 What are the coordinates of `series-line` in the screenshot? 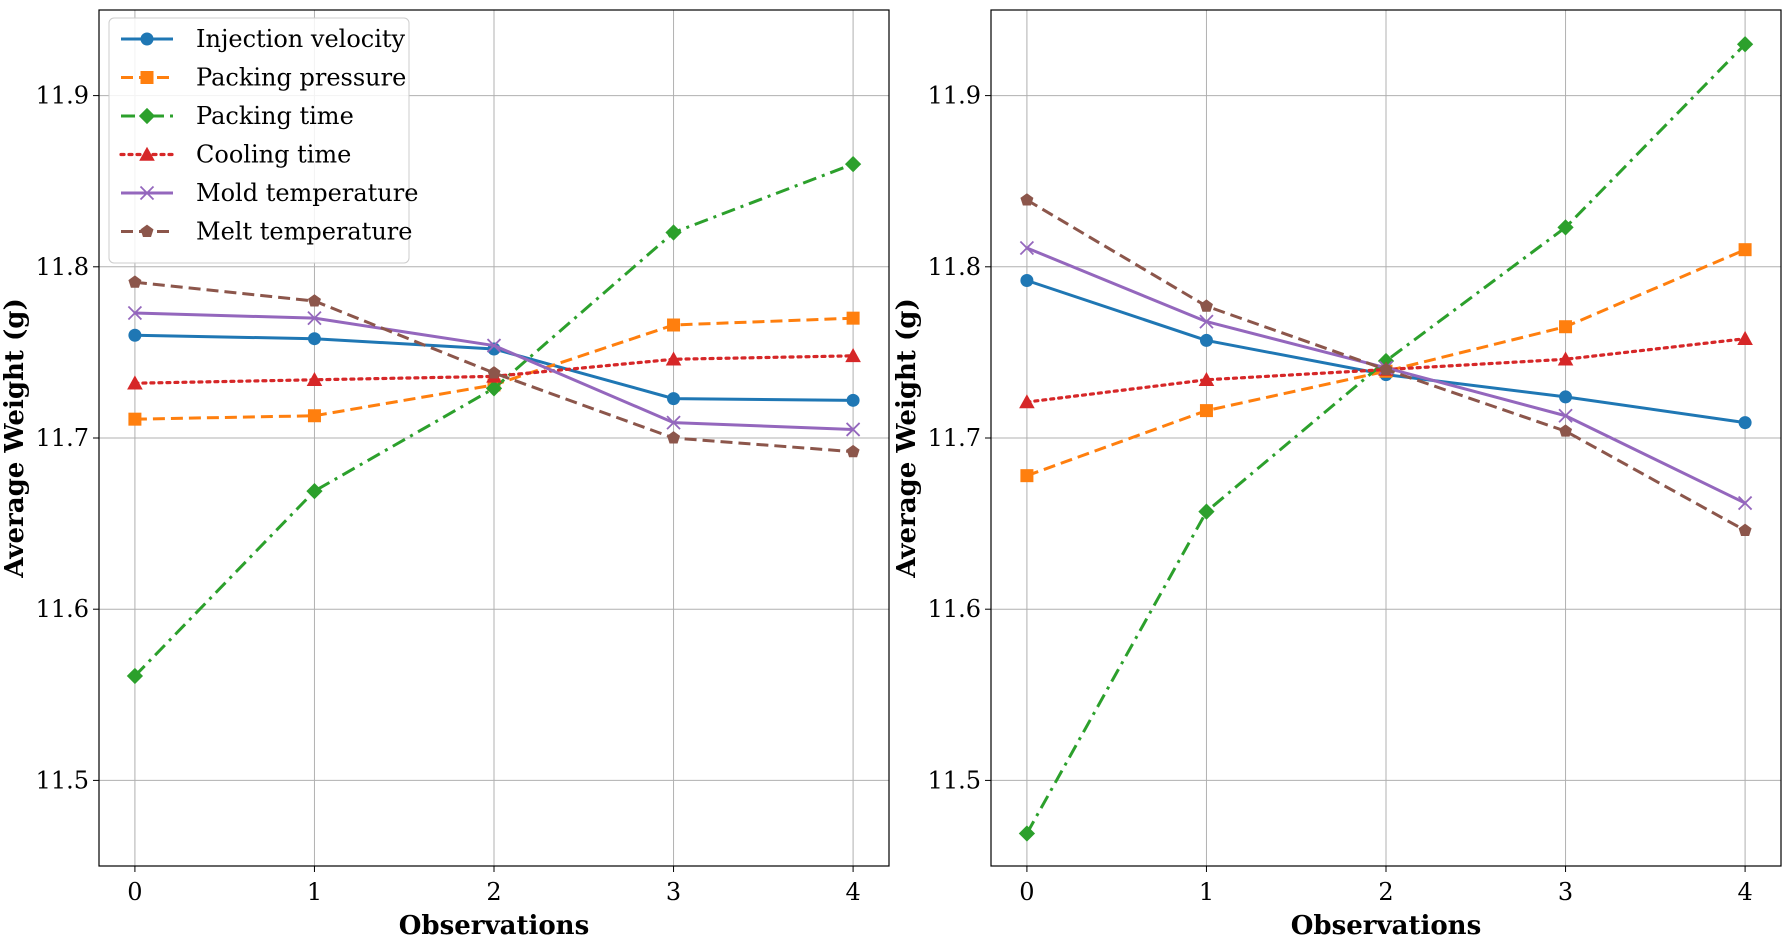 It's located at (1386, 363).